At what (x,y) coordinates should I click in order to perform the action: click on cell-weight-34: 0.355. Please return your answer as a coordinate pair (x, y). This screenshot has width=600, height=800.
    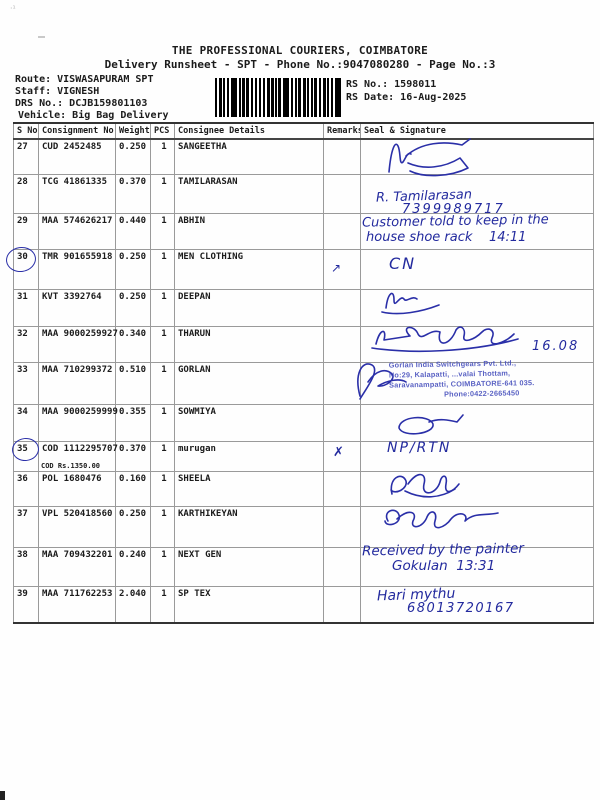
    Looking at the image, I should click on (133, 422).